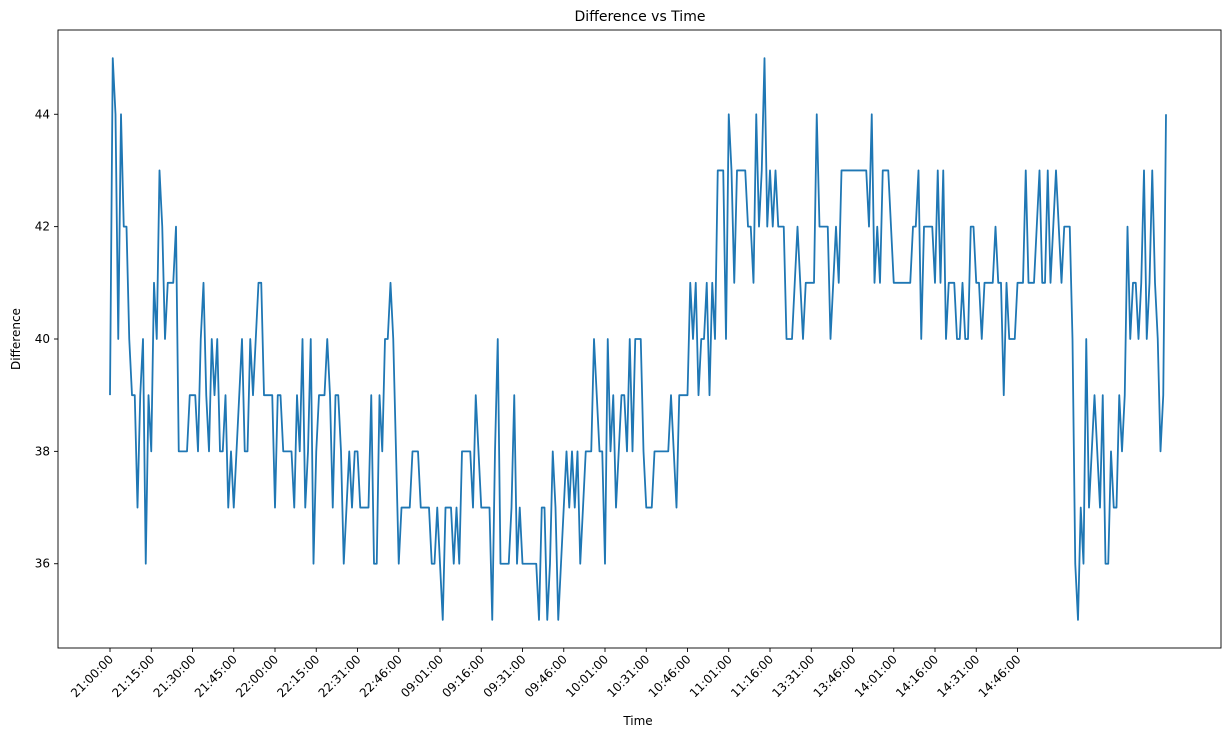 Image resolution: width=1229 pixels, height=739 pixels. I want to click on chart-title: Difference vs Time, so click(640, 17).